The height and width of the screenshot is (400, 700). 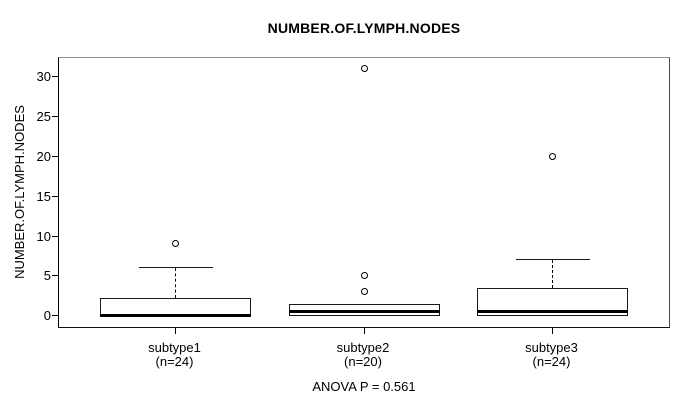 I want to click on group-label-block: subtype3 (n=24), so click(x=552, y=354).